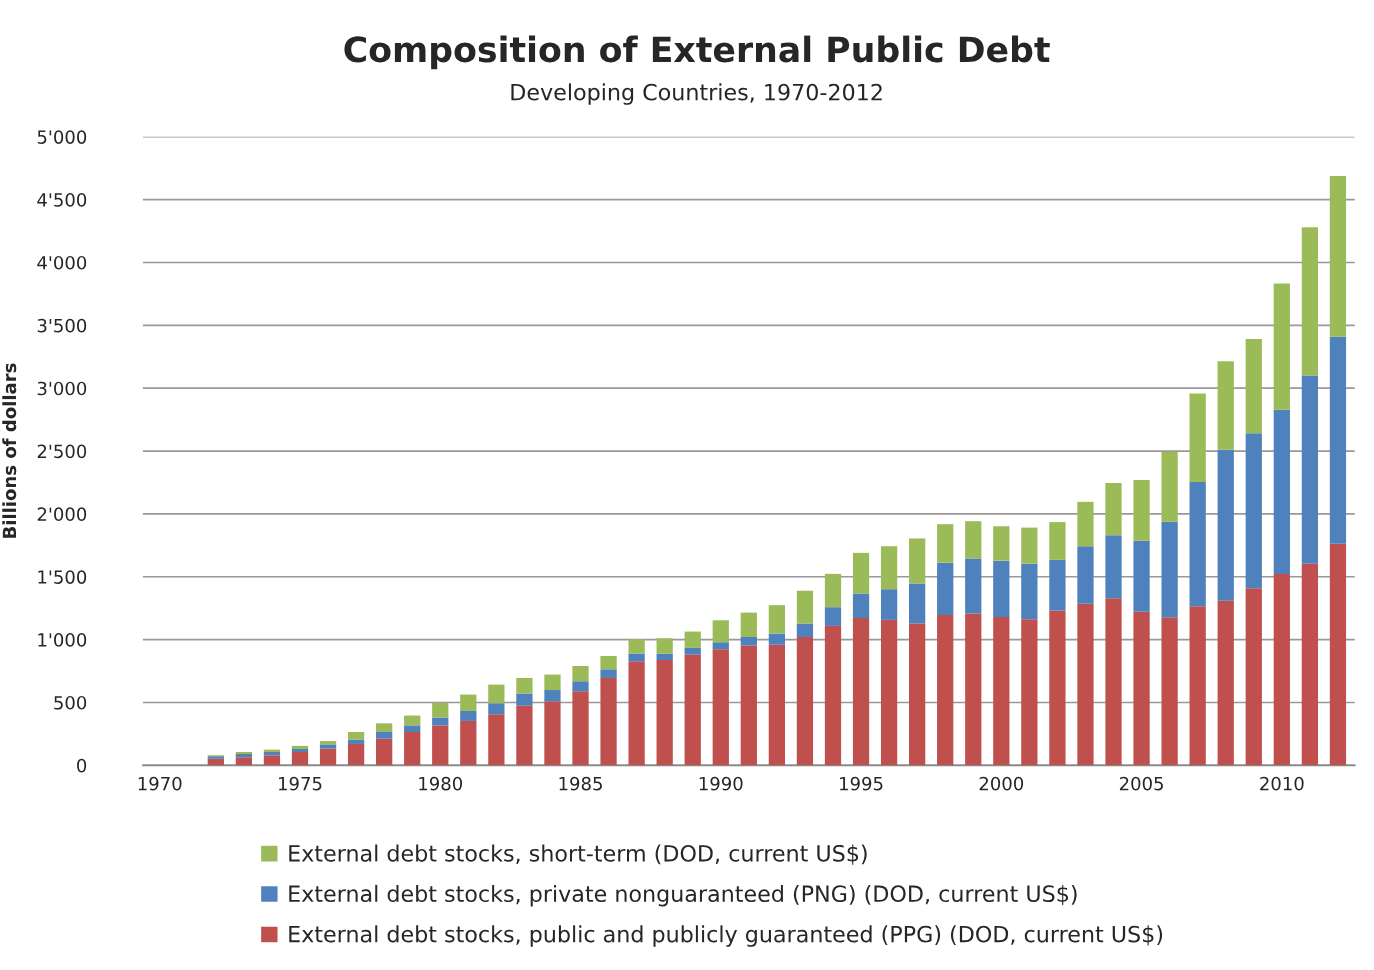  Describe the element at coordinates (441, 783) in the screenshot. I see `x-tick-label: 1980` at that location.